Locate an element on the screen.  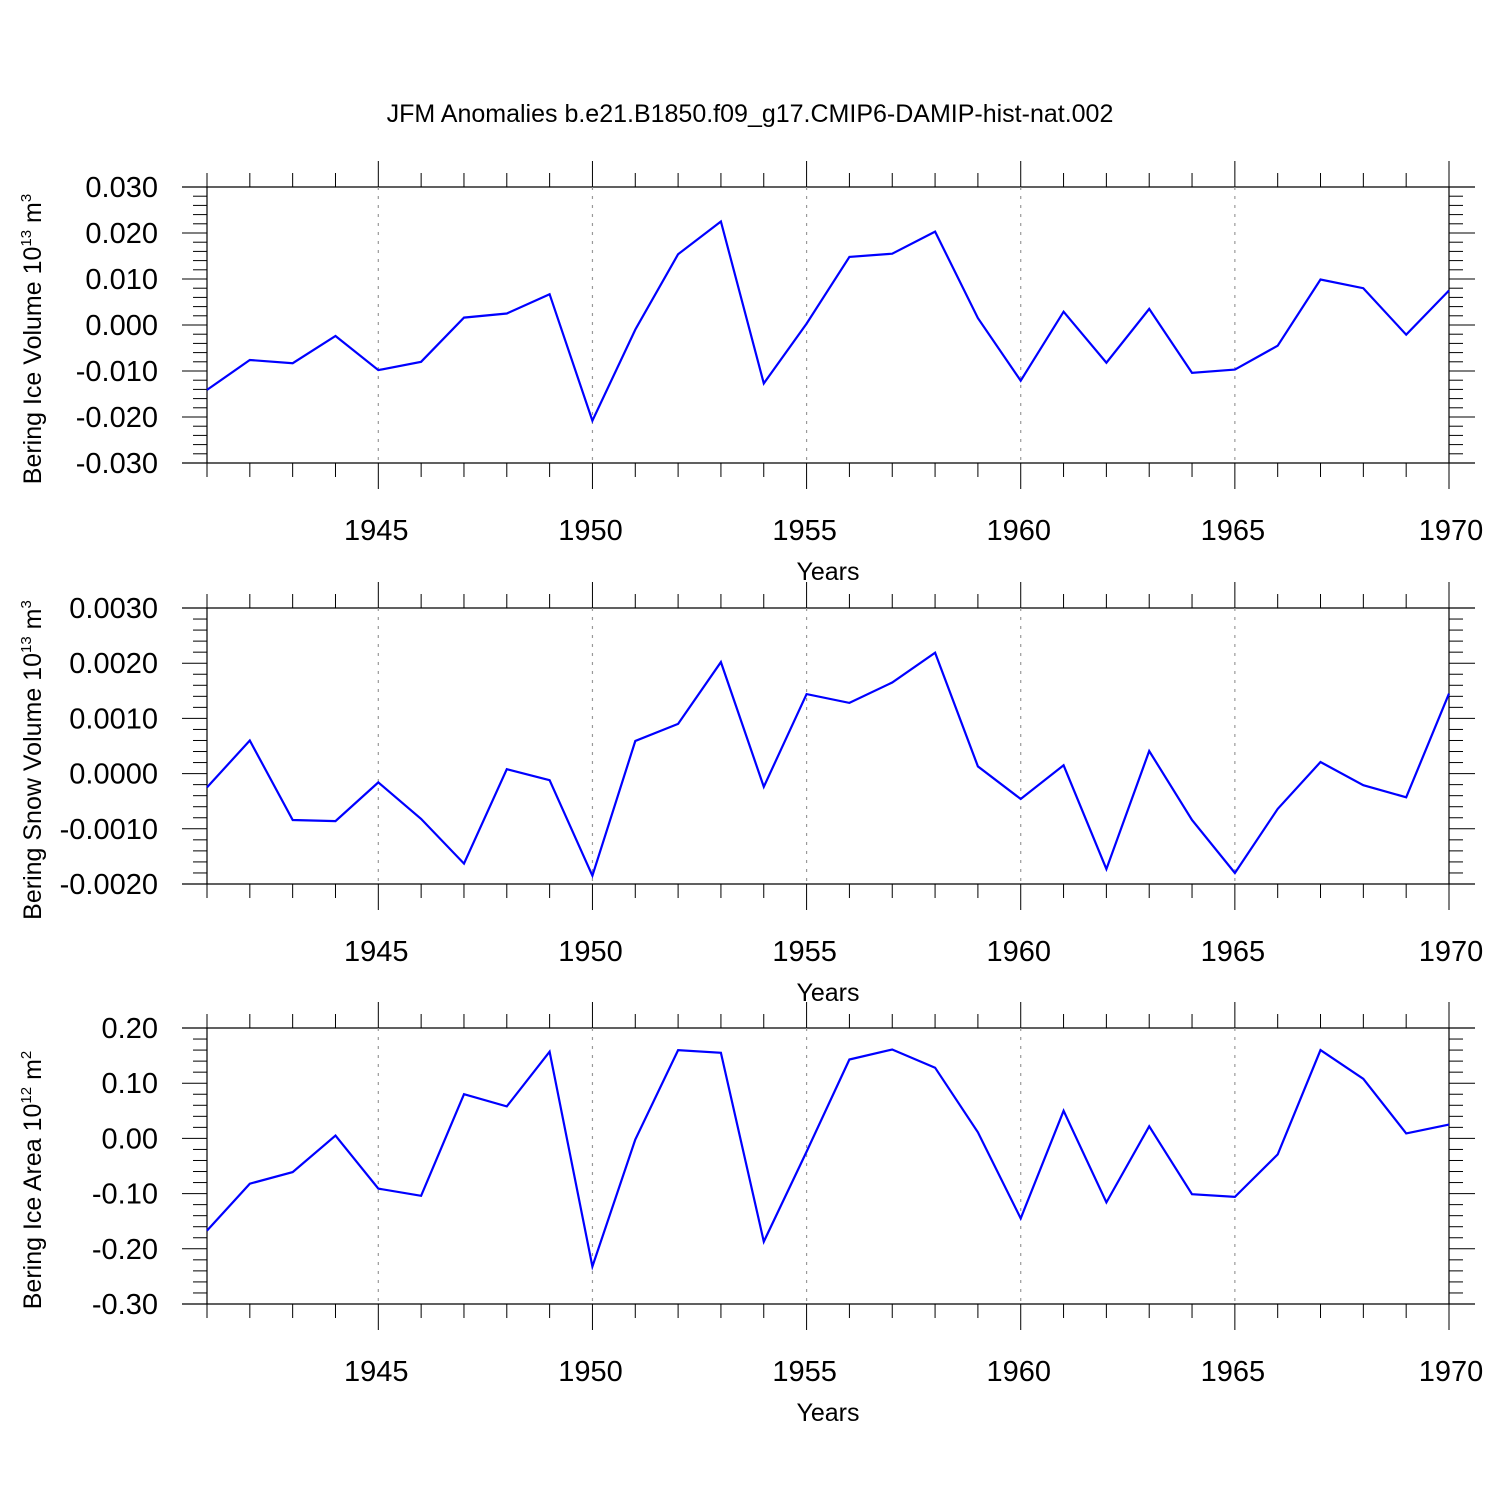
y-axis-title-unit-exponent: 2 is located at coordinates (26, 1055).